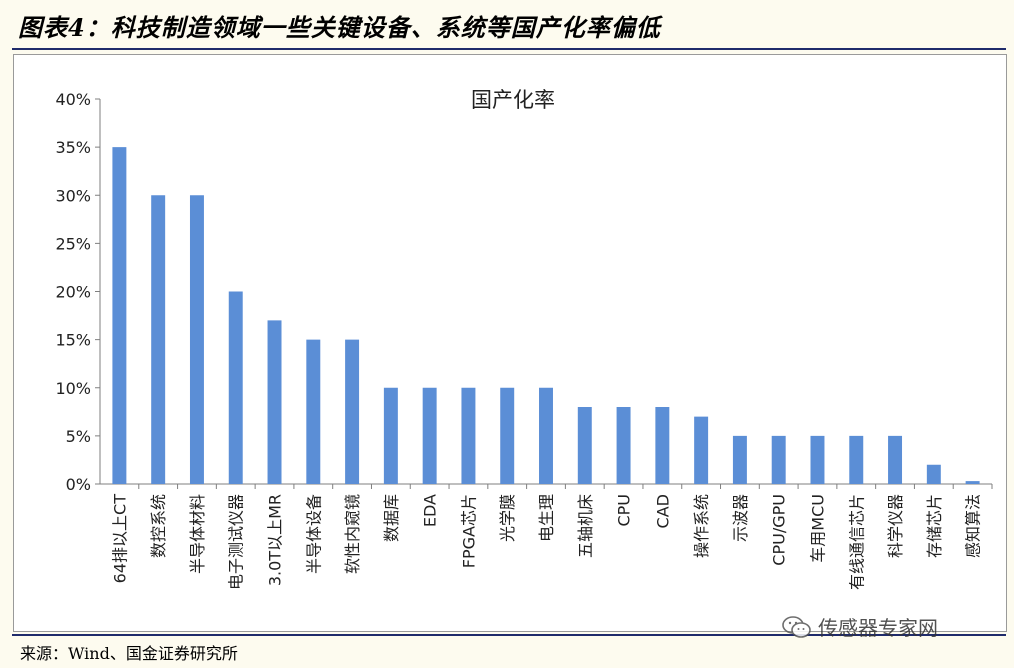  Describe the element at coordinates (624, 510) in the screenshot. I see `x-tick-label: CPU` at that location.